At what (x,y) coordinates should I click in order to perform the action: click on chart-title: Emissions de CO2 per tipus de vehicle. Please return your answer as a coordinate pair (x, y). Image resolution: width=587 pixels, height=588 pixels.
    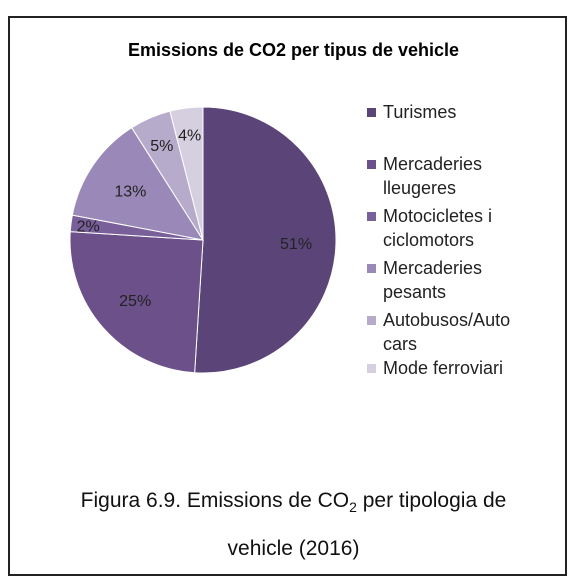
    Looking at the image, I should click on (293, 50).